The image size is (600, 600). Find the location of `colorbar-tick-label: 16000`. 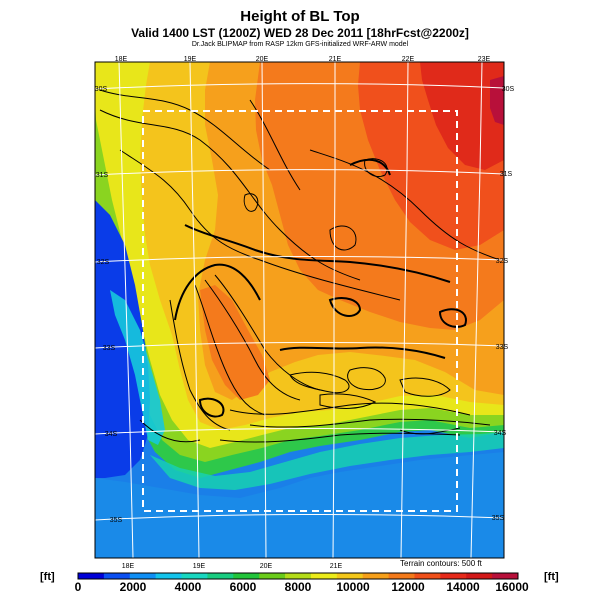

colorbar-tick-label: 16000 is located at coordinates (512, 587).